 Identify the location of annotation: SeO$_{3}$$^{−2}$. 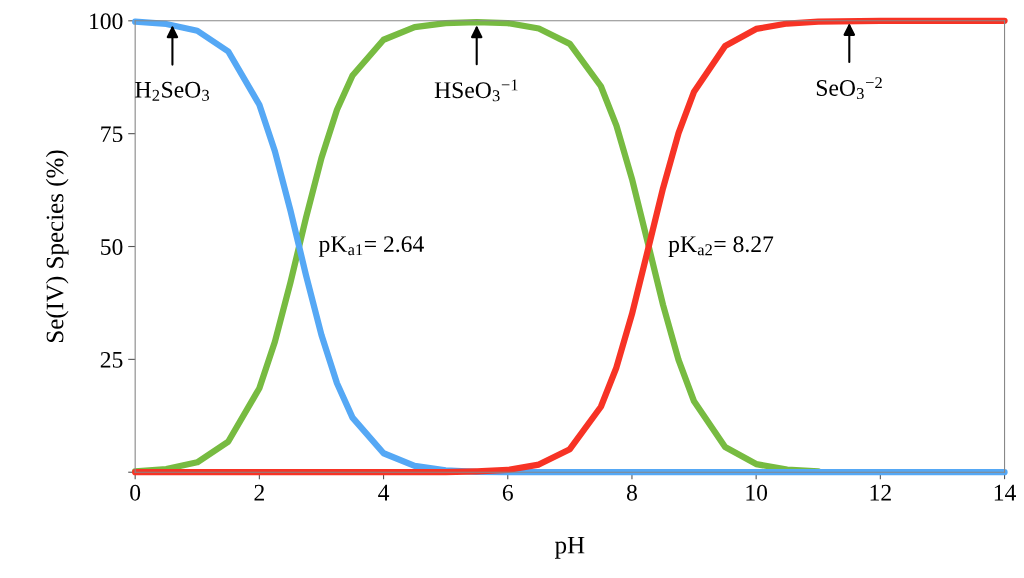
(849, 88).